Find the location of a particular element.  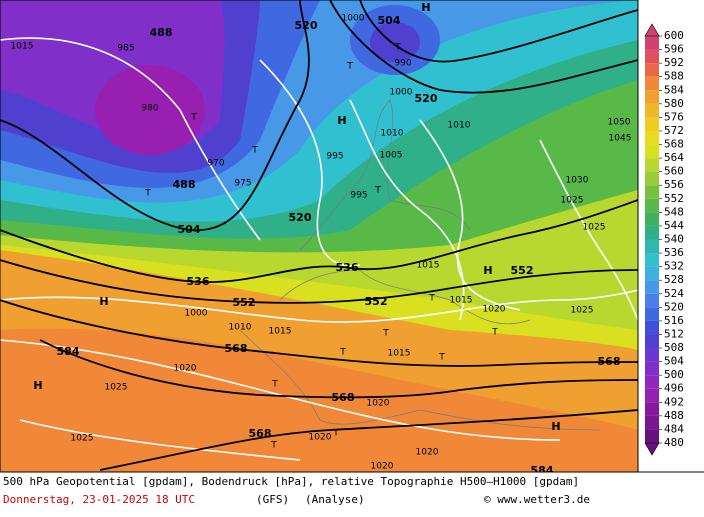

colorbar-label: 500 is located at coordinates (674, 374).